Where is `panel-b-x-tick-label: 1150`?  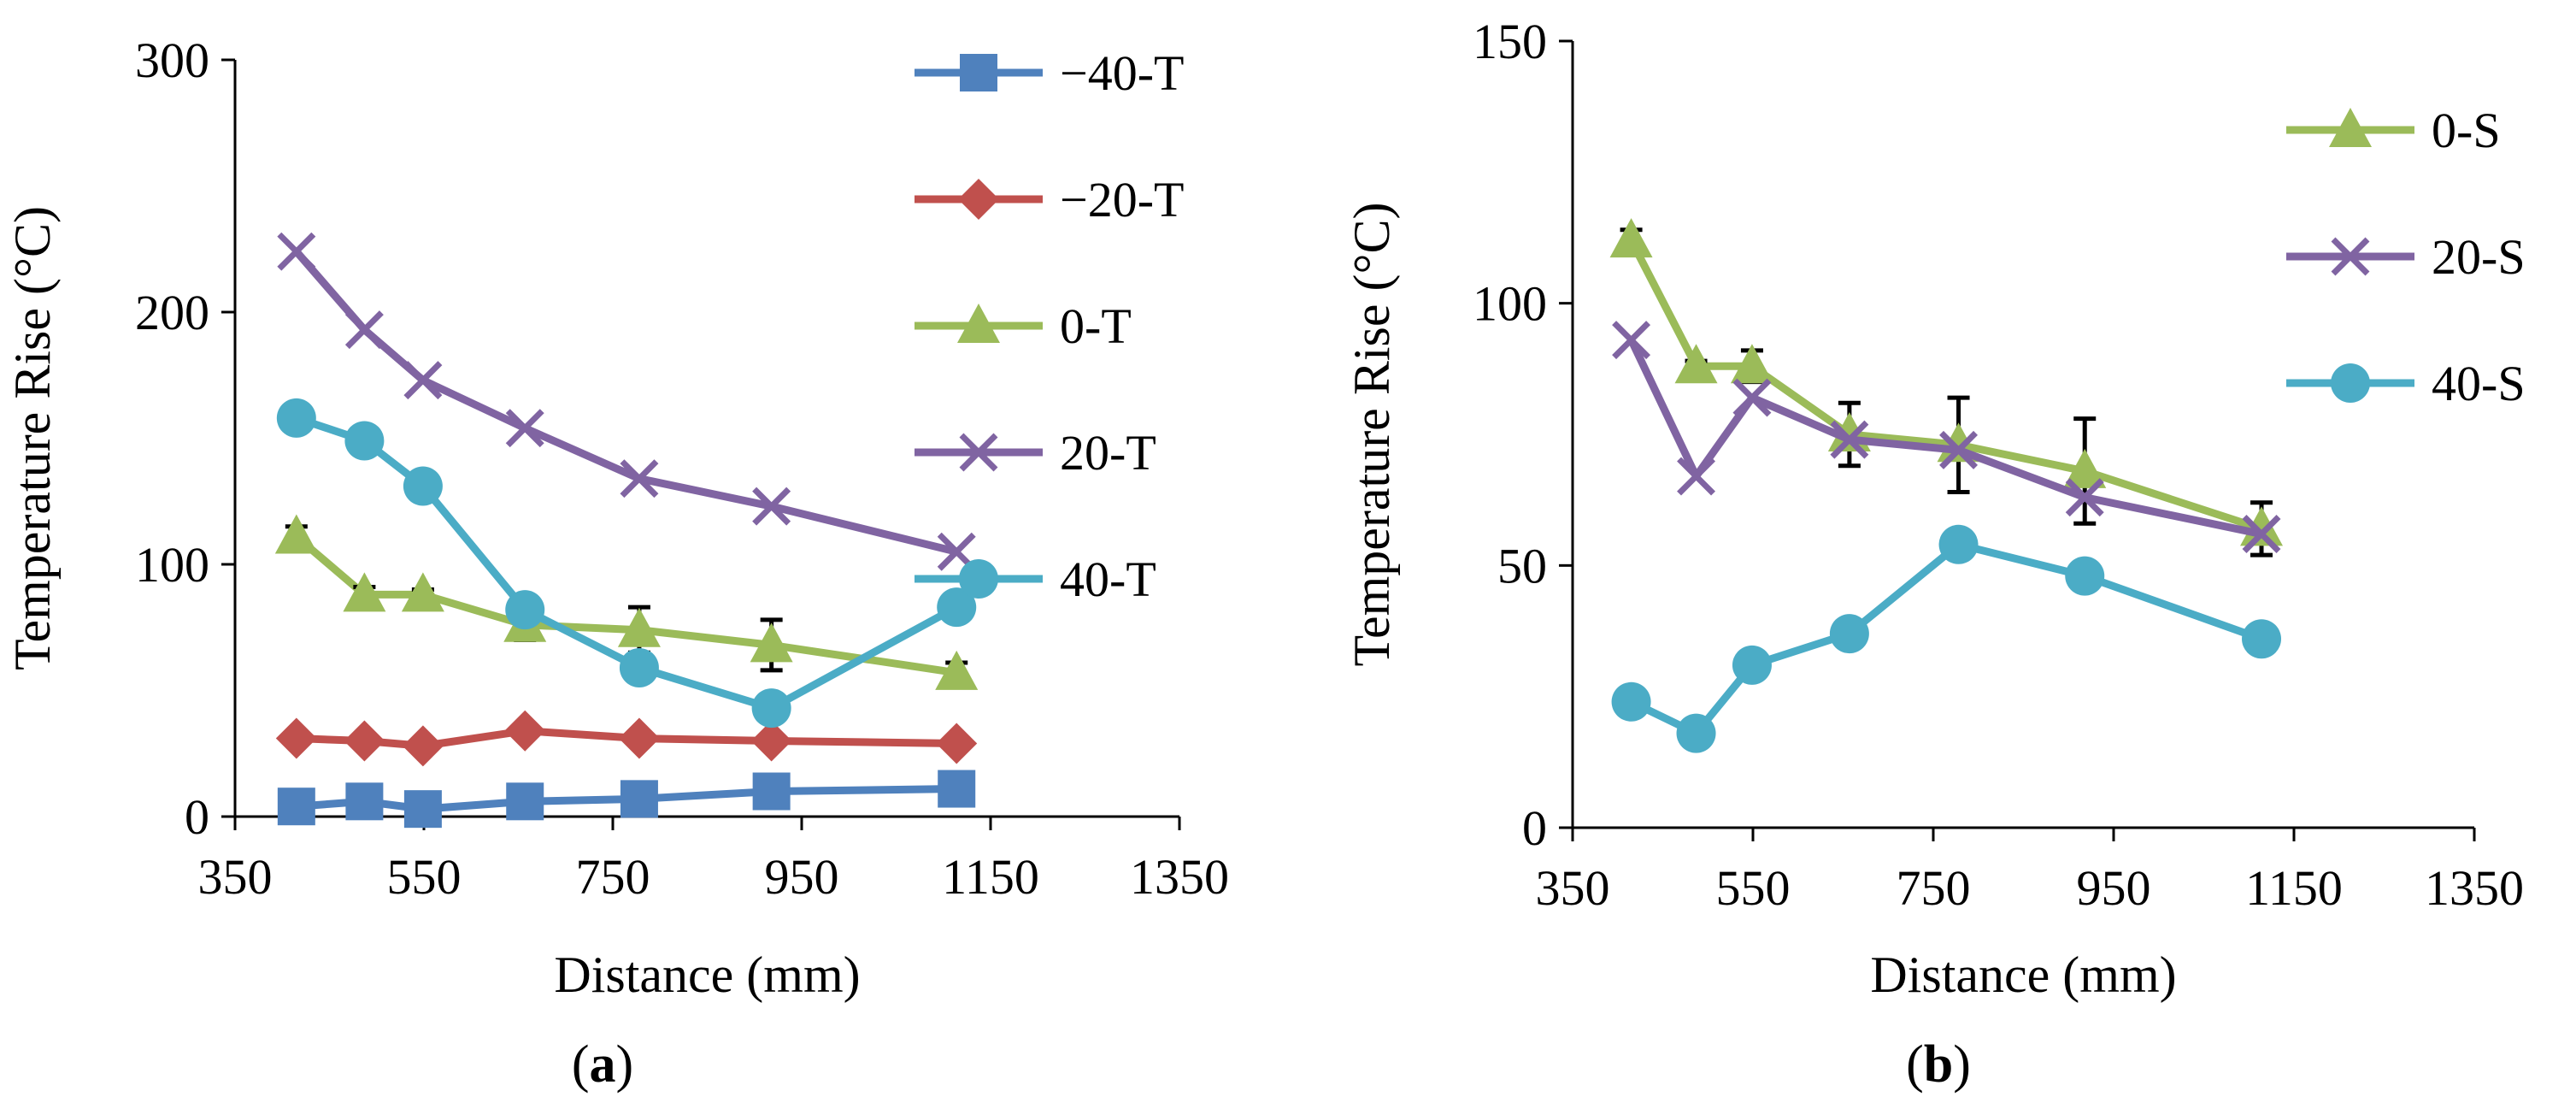
panel-b-x-tick-label: 1150 is located at coordinates (2294, 888).